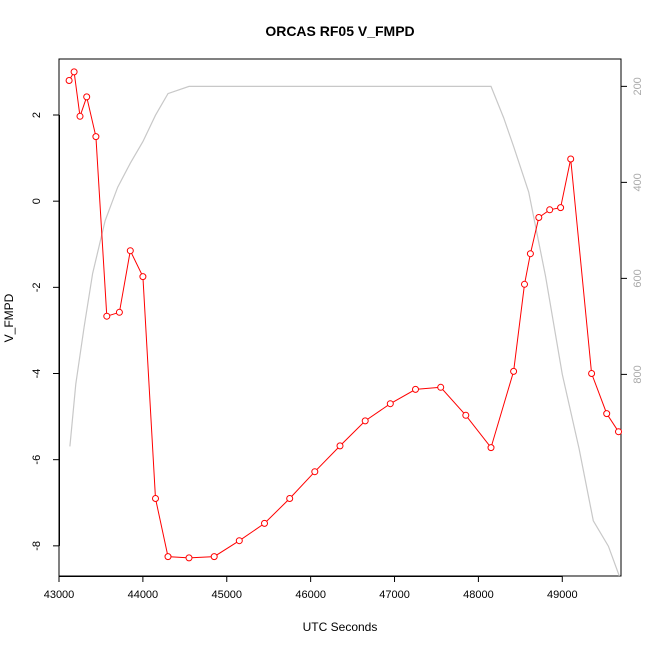 Image resolution: width=650 pixels, height=650 pixels. Describe the element at coordinates (37, 374) in the screenshot. I see `y-tick-label: -4` at that location.